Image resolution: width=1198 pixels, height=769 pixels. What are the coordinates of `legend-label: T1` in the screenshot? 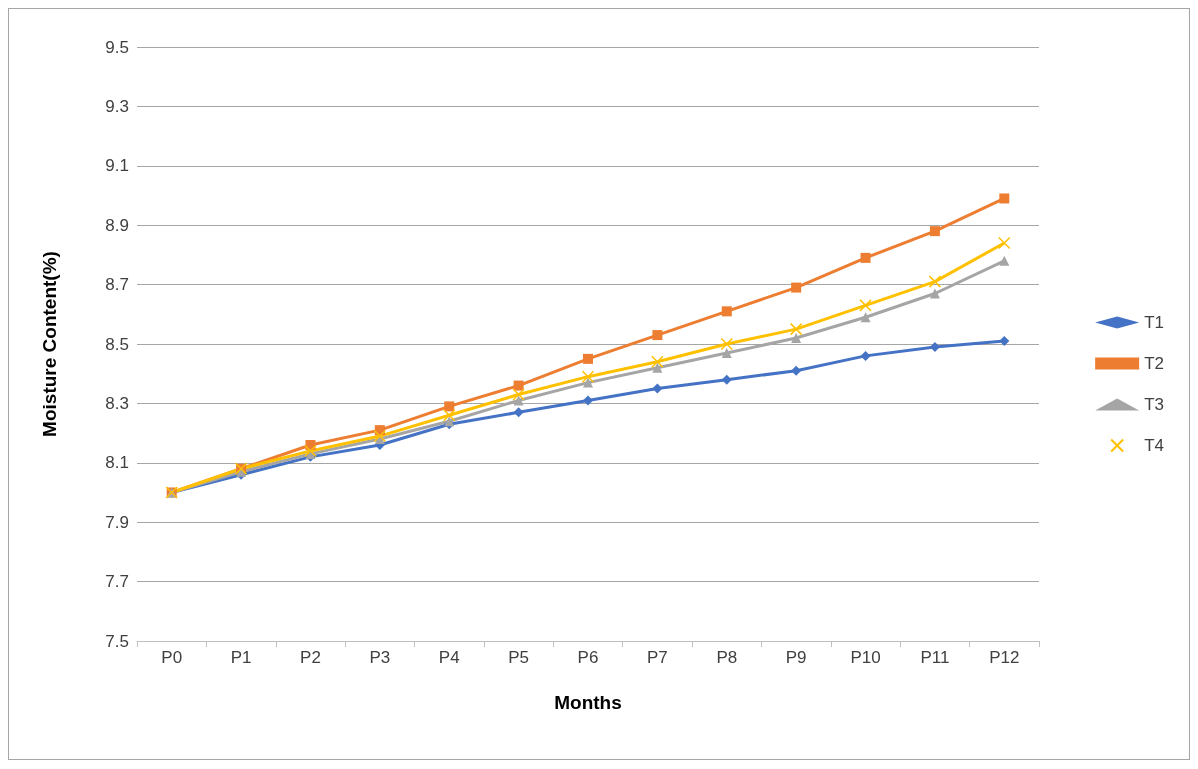 It's located at (1154, 322).